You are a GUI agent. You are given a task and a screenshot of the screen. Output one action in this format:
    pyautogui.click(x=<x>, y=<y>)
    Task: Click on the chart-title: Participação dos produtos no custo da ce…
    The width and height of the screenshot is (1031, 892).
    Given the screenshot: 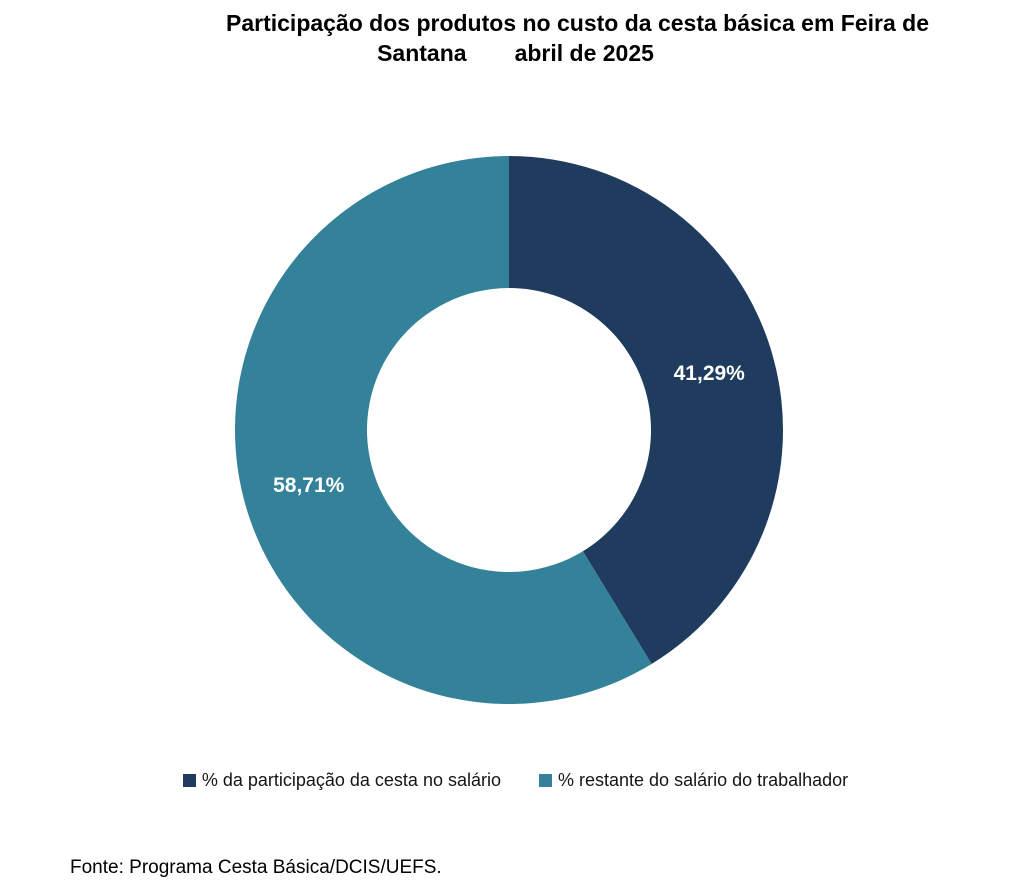 What is the action you would take?
    pyautogui.click(x=515, y=38)
    